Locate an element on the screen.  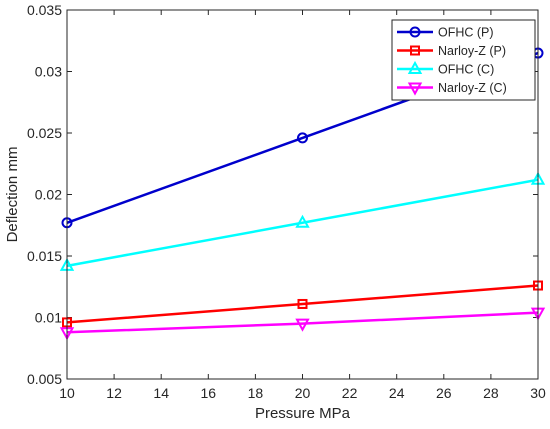
y-axis-label: Deflection mm is located at coordinates (12, 195).